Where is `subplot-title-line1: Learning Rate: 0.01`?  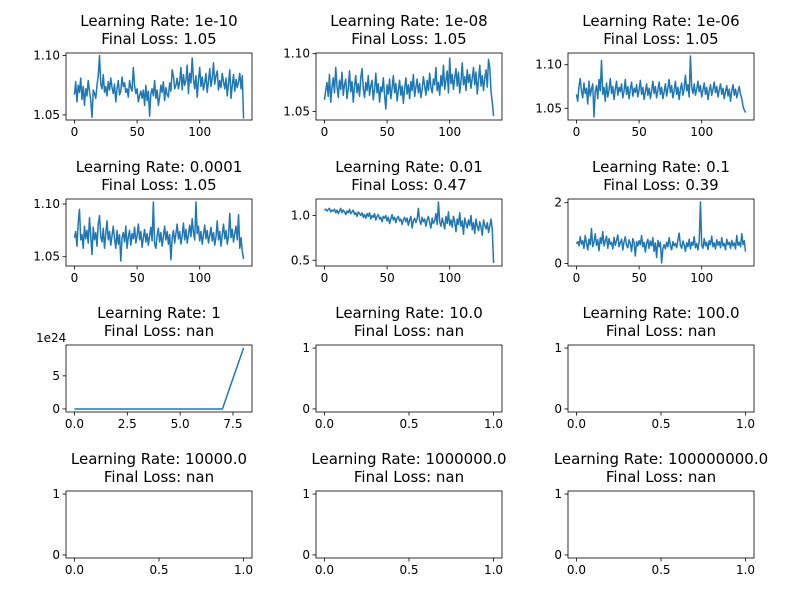
subplot-title-line1: Learning Rate: 0.01 is located at coordinates (409, 167).